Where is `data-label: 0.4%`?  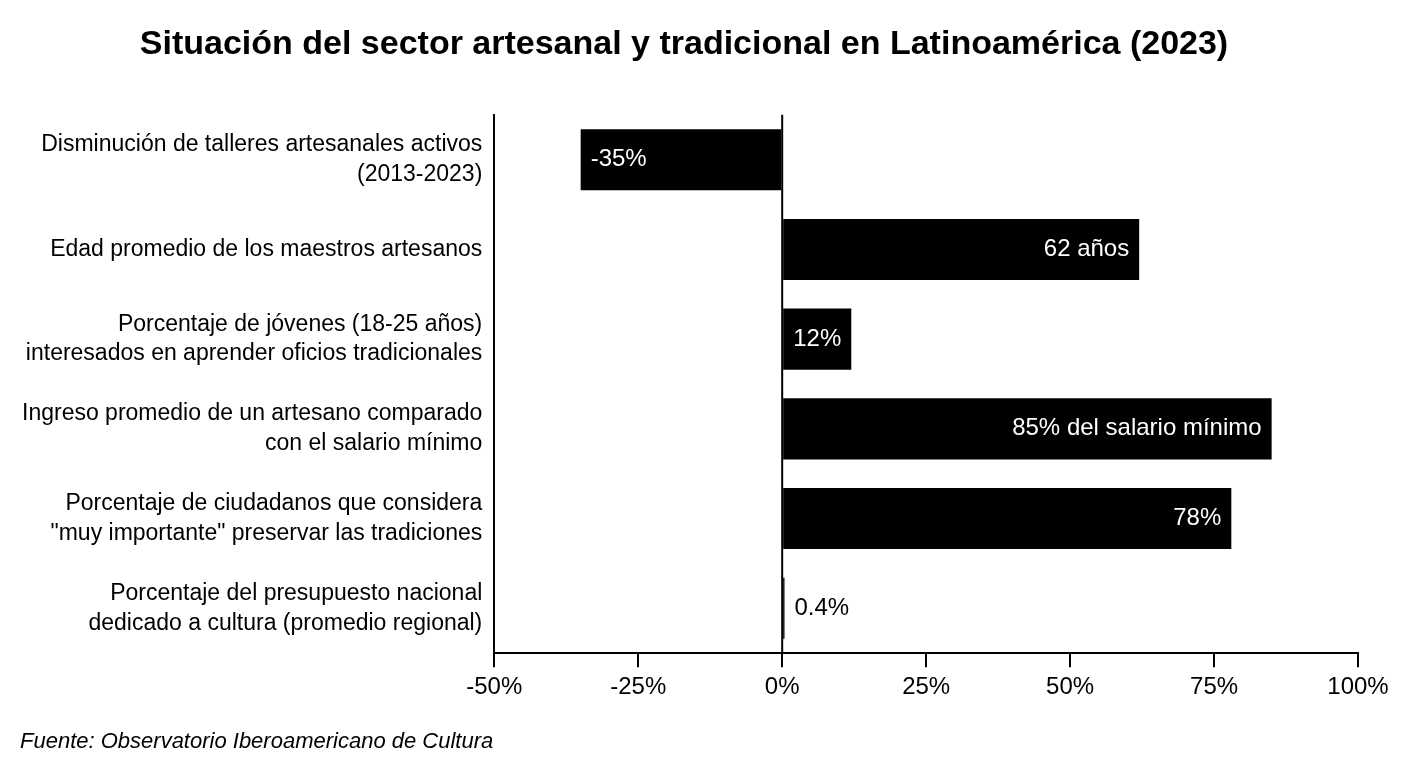 data-label: 0.4% is located at coordinates (822, 606).